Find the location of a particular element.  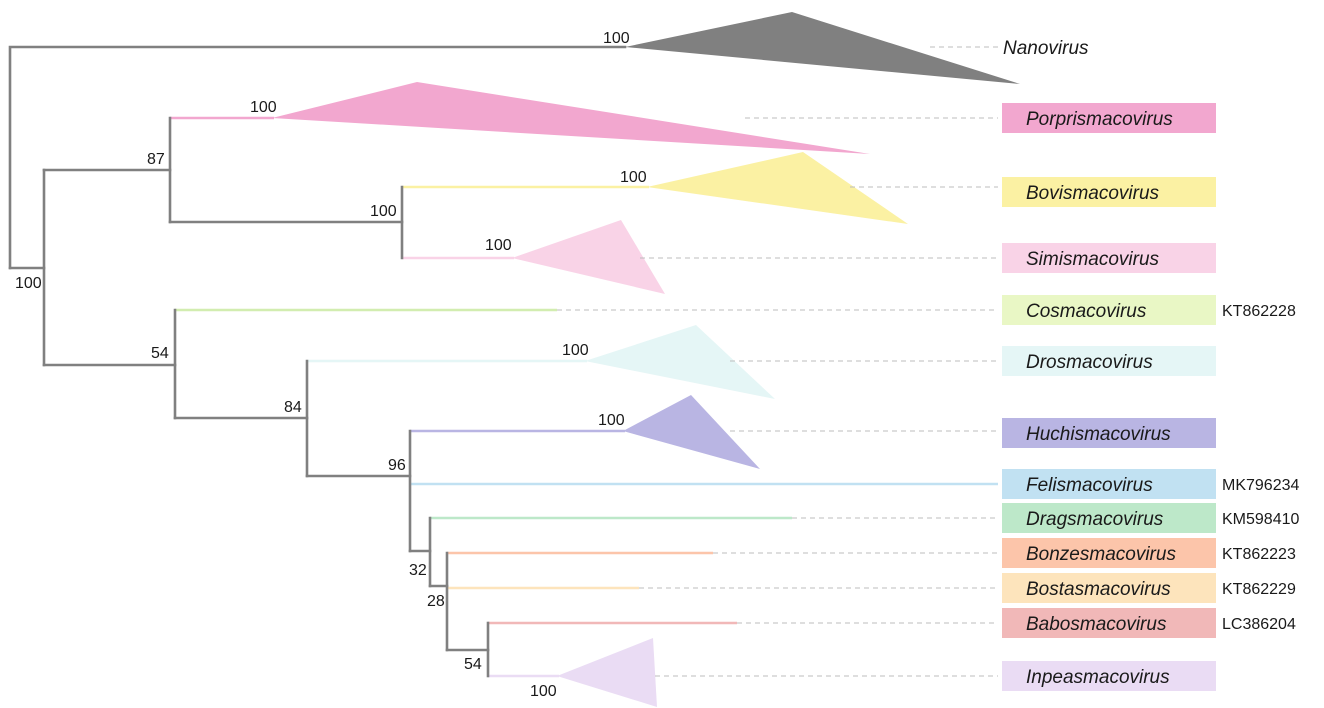

porprismacovirus-label-box is located at coordinates (1109, 118).